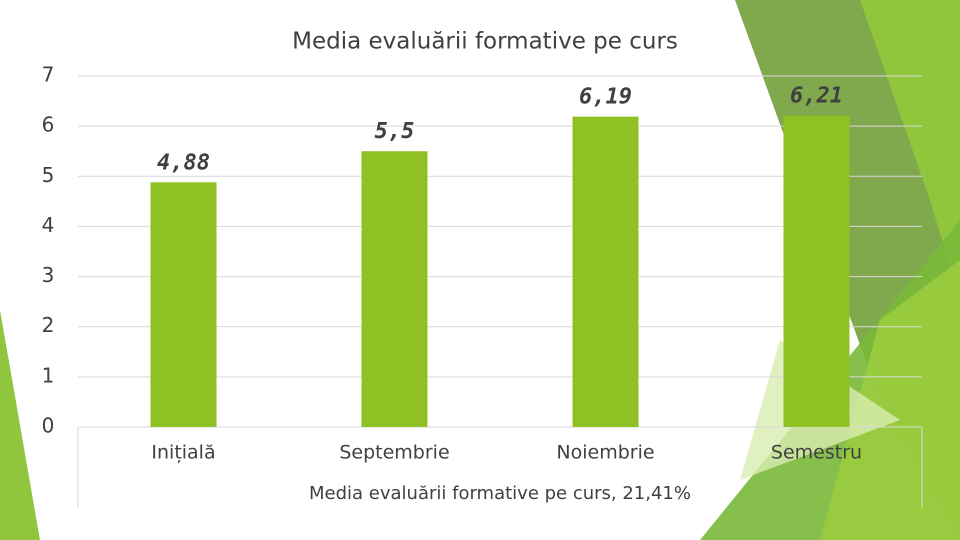  Describe the element at coordinates (816, 96) in the screenshot. I see `data-label: 6,21` at that location.